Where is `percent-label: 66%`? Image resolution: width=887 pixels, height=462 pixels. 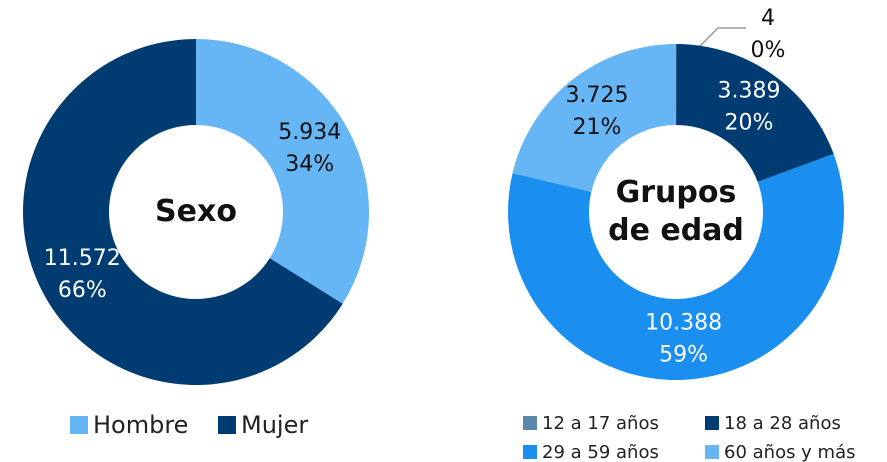
percent-label: 66% is located at coordinates (82, 290).